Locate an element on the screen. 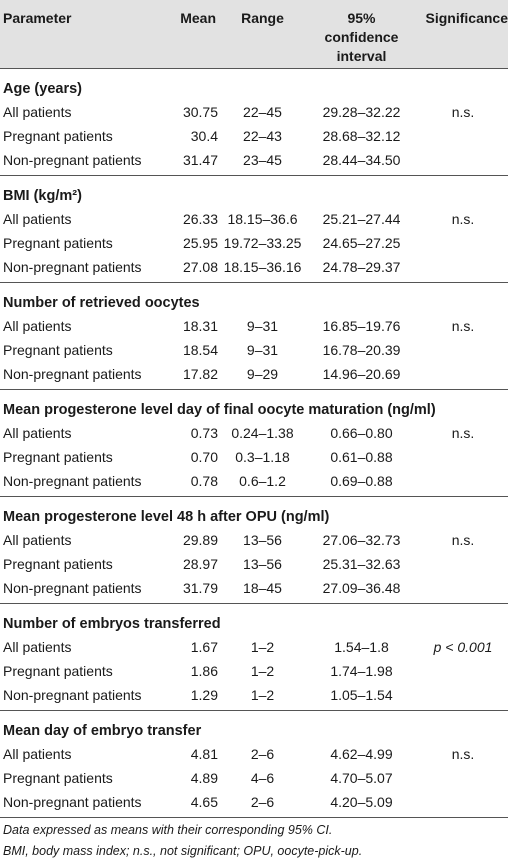 The image size is (508, 862). group-header-row: BMI (kg/m²) is located at coordinates (254, 191).